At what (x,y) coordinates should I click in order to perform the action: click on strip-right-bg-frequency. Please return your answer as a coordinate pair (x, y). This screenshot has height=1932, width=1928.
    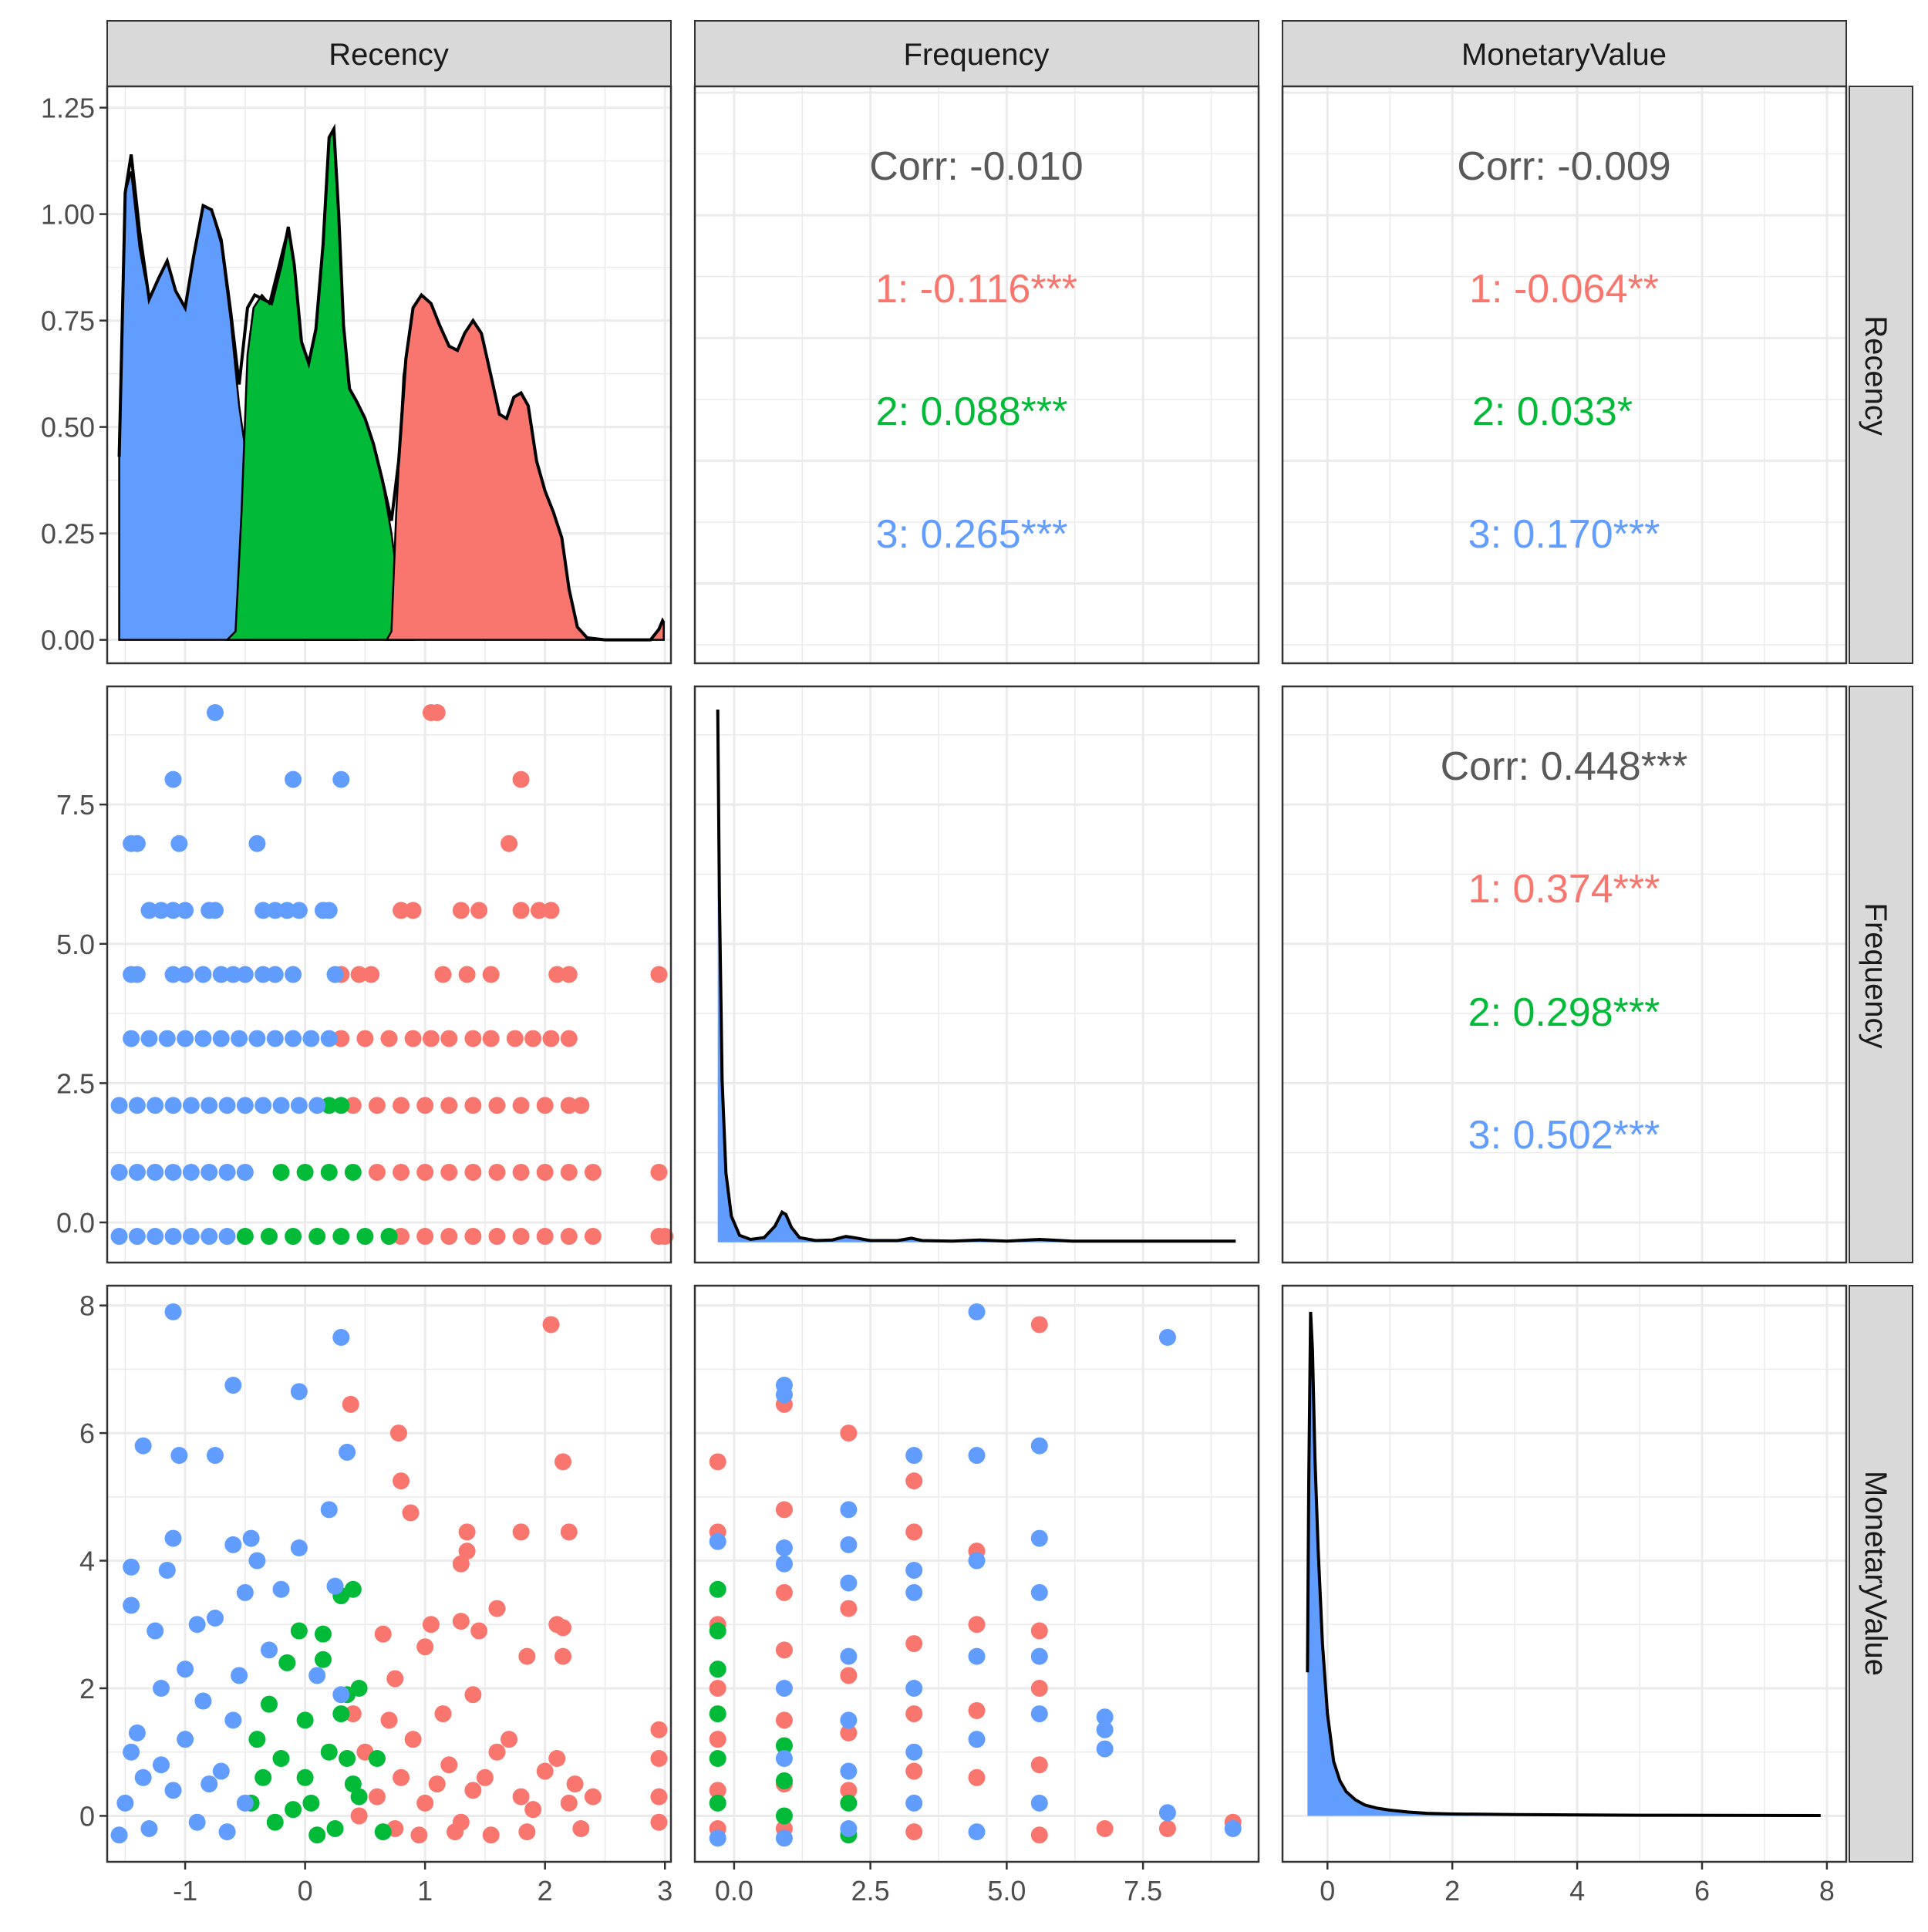
    Looking at the image, I should click on (1881, 974).